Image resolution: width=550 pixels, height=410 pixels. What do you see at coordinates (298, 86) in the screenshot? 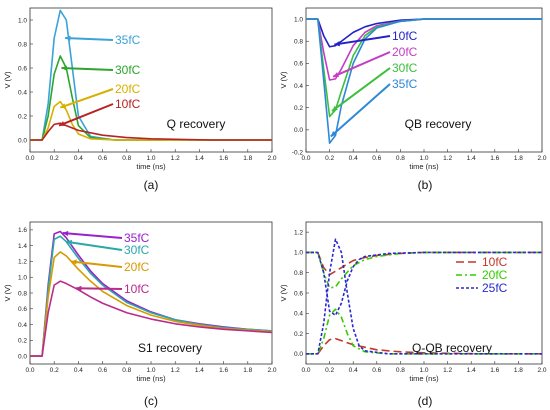
I see `y-tick-label: 0.4` at bounding box center [298, 86].